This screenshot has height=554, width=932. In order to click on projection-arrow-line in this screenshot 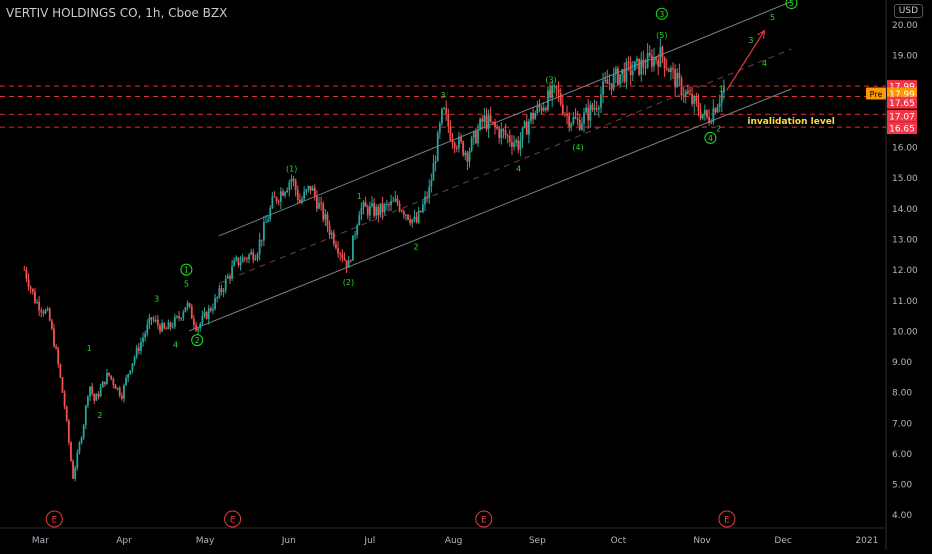, I will do `click(745, 60)`.